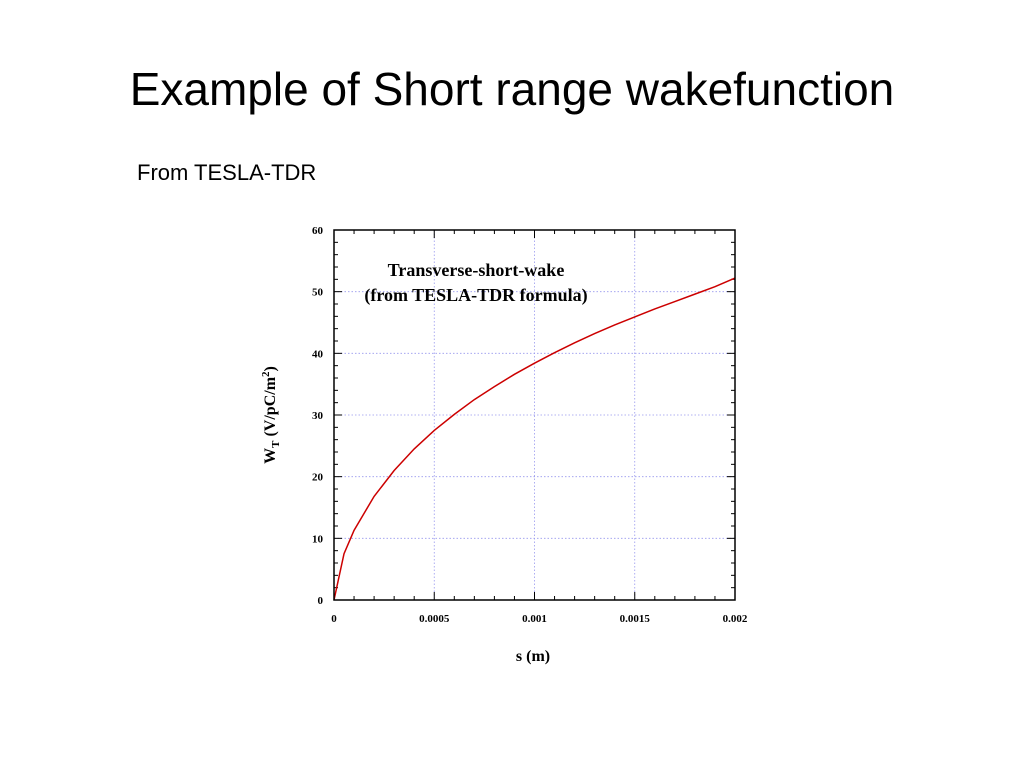 This screenshot has height=768, width=1024. I want to click on y-axis-title-main: W, so click(270, 456).